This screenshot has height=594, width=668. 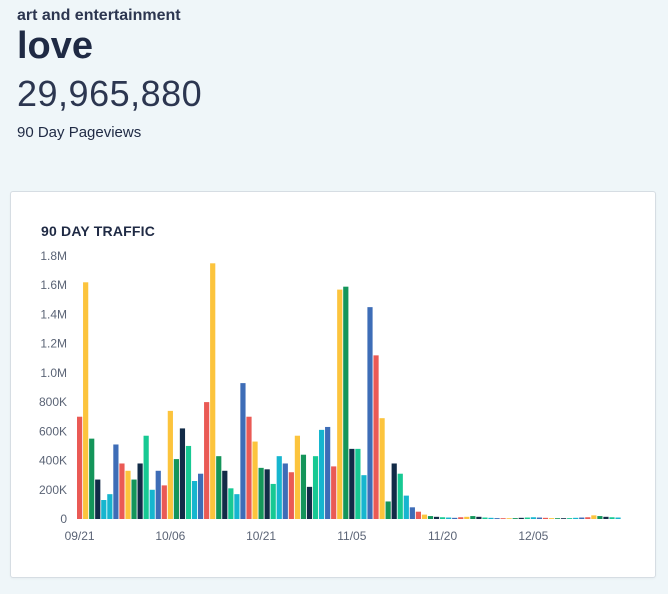 What do you see at coordinates (351, 536) in the screenshot?
I see `x-tick-label: 11/05` at bounding box center [351, 536].